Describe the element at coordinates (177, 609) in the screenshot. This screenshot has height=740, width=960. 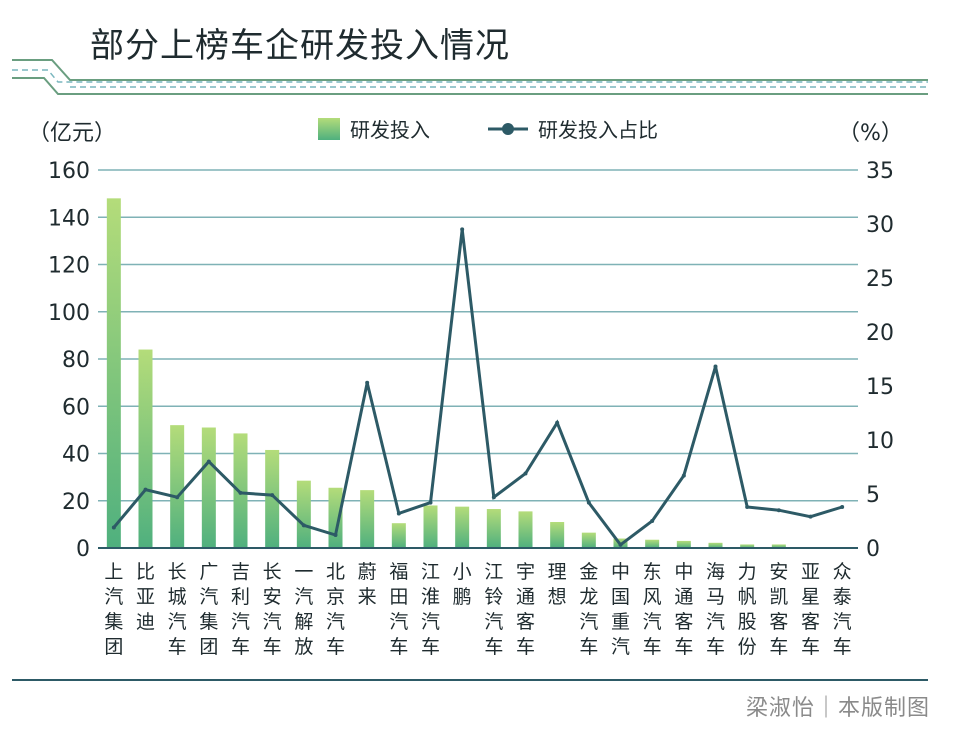
I see `x-tick-label: 长城汽车` at that location.